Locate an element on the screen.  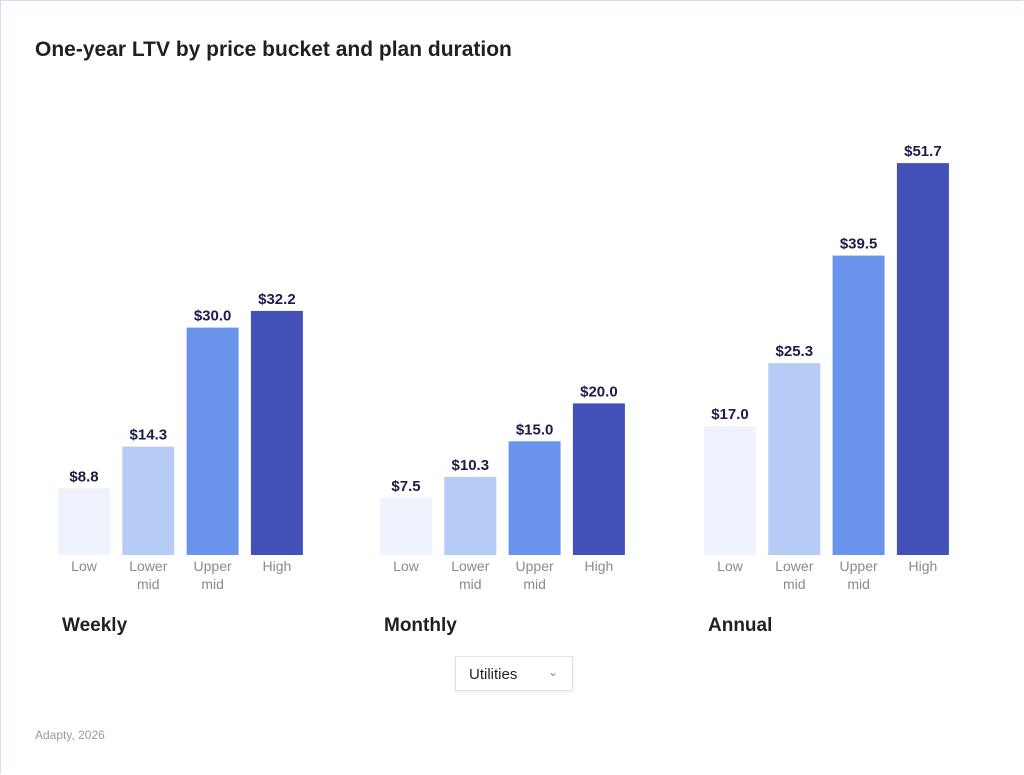
group-label: Monthly is located at coordinates (420, 625).